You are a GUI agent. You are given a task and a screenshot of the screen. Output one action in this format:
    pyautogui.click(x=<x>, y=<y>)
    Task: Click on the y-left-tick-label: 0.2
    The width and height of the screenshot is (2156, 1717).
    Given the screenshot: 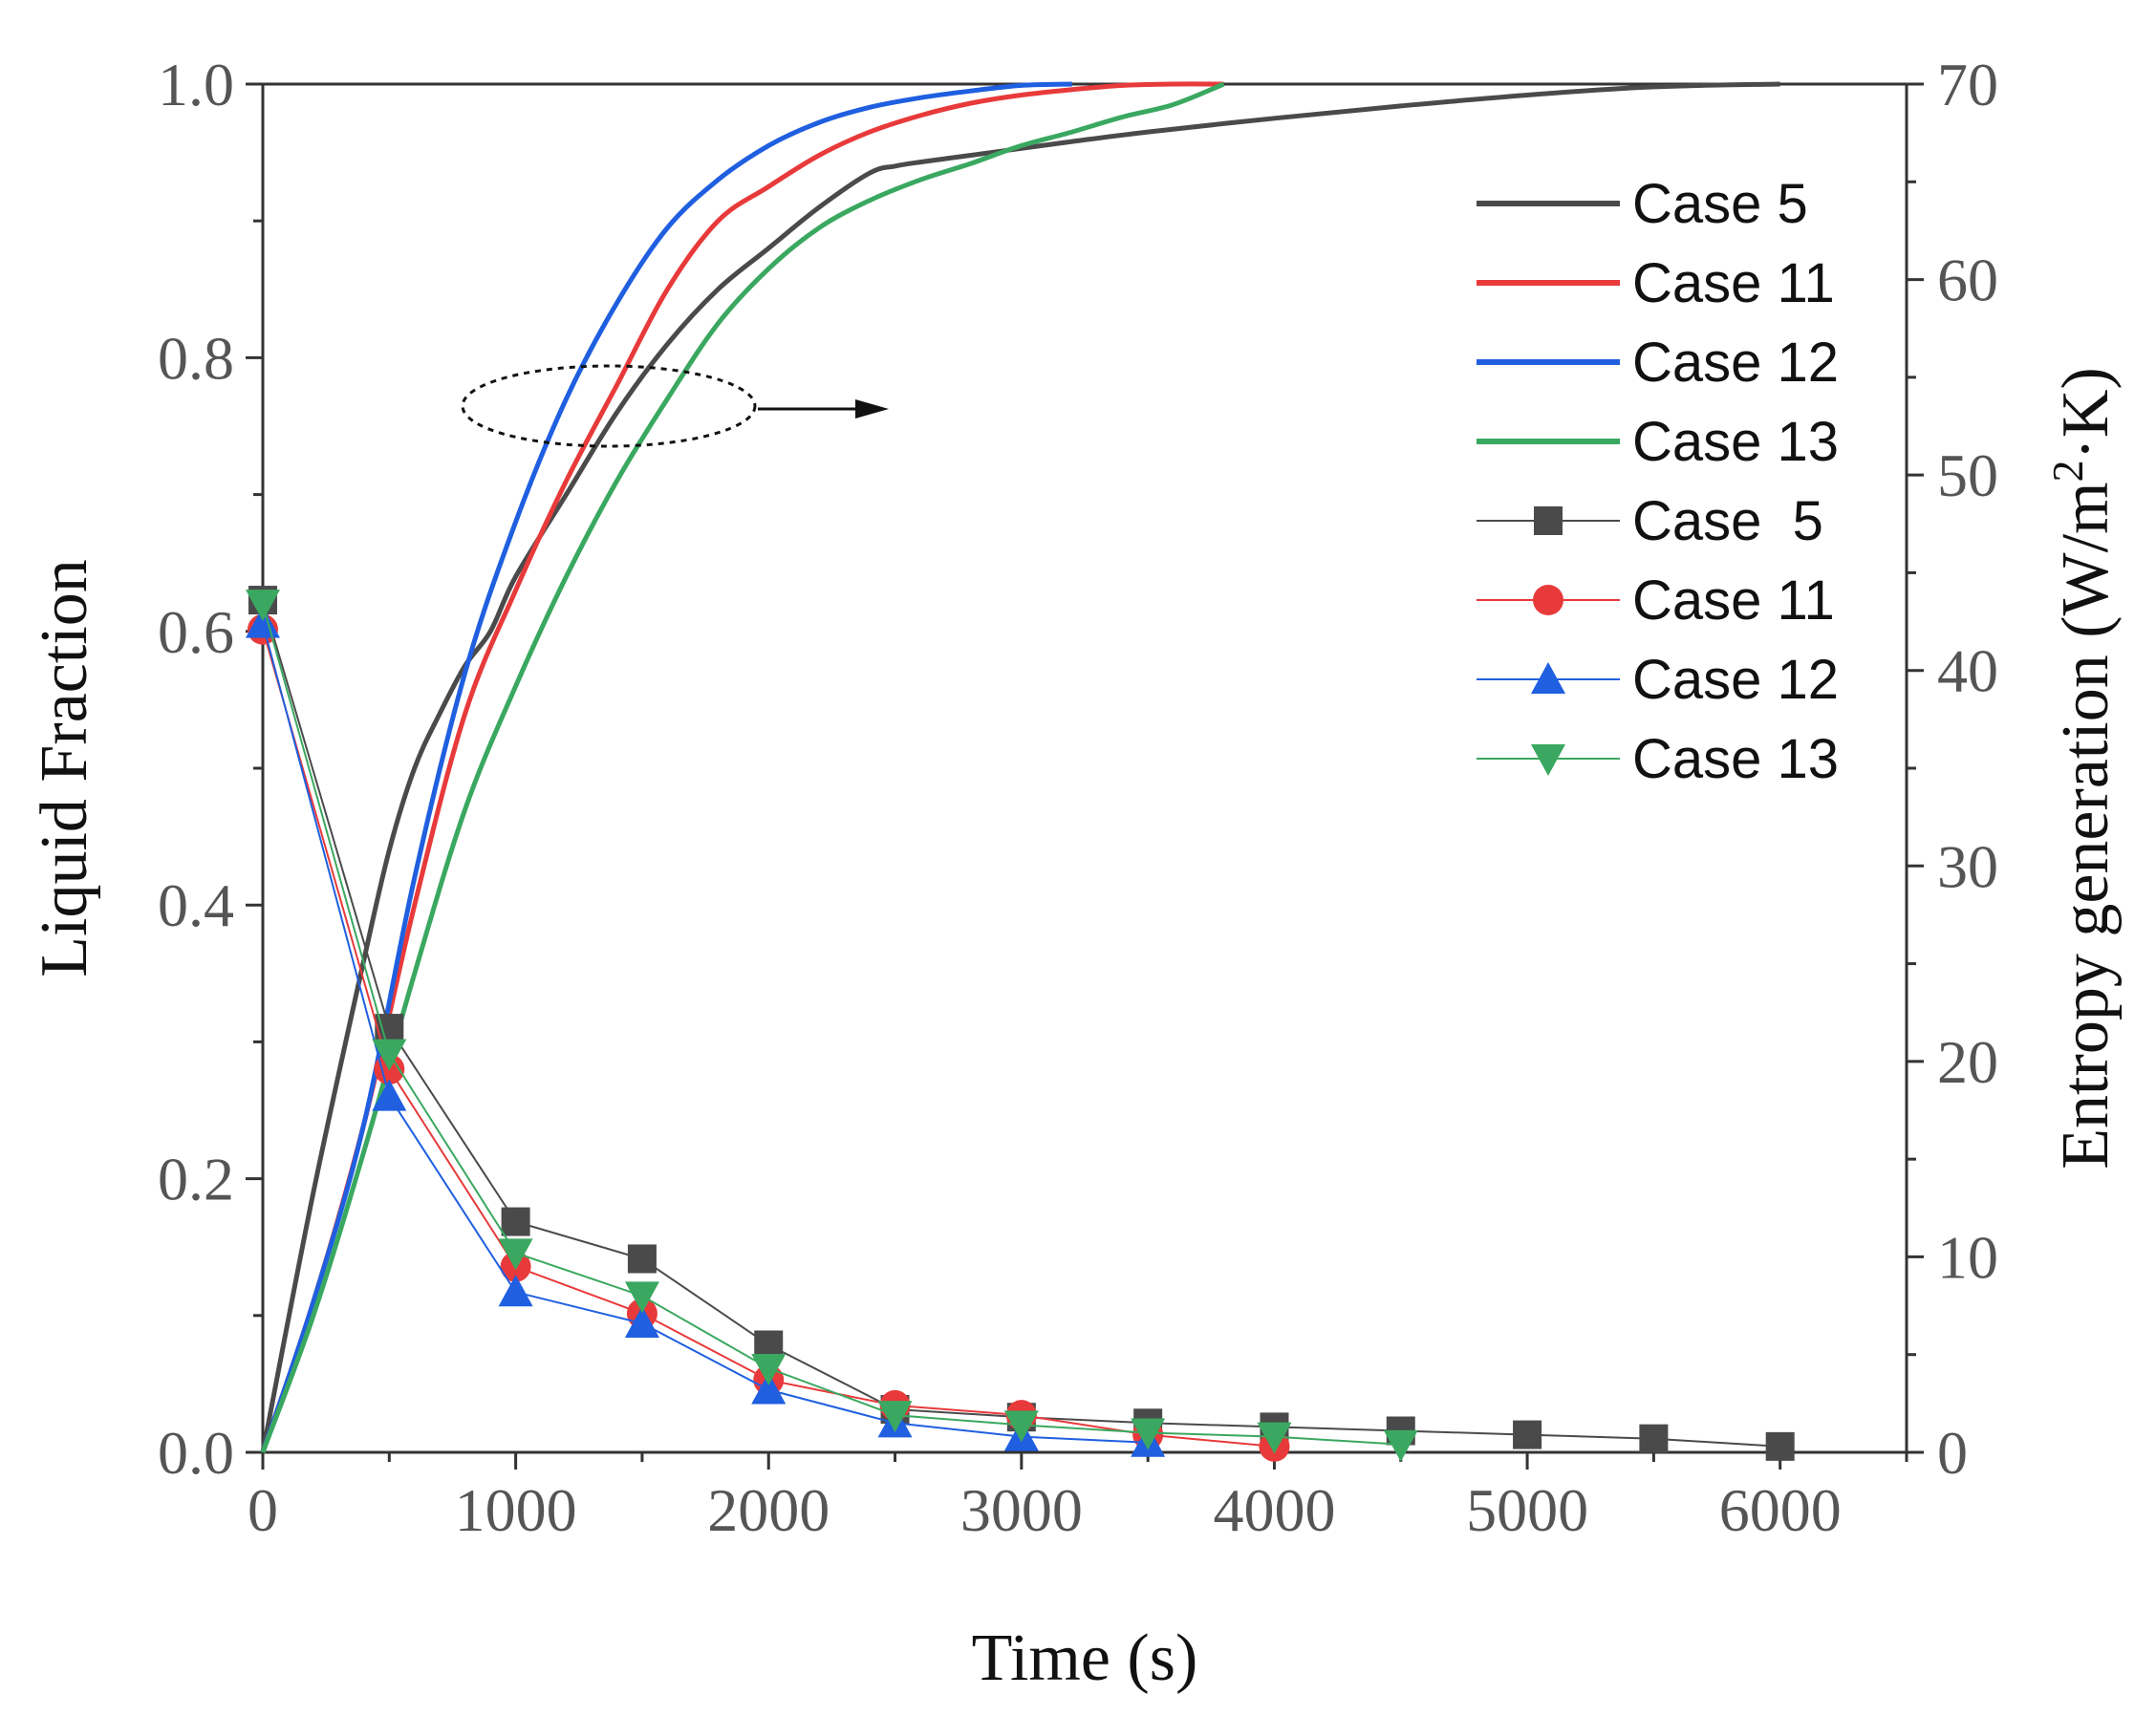 What is the action you would take?
    pyautogui.click(x=196, y=1179)
    